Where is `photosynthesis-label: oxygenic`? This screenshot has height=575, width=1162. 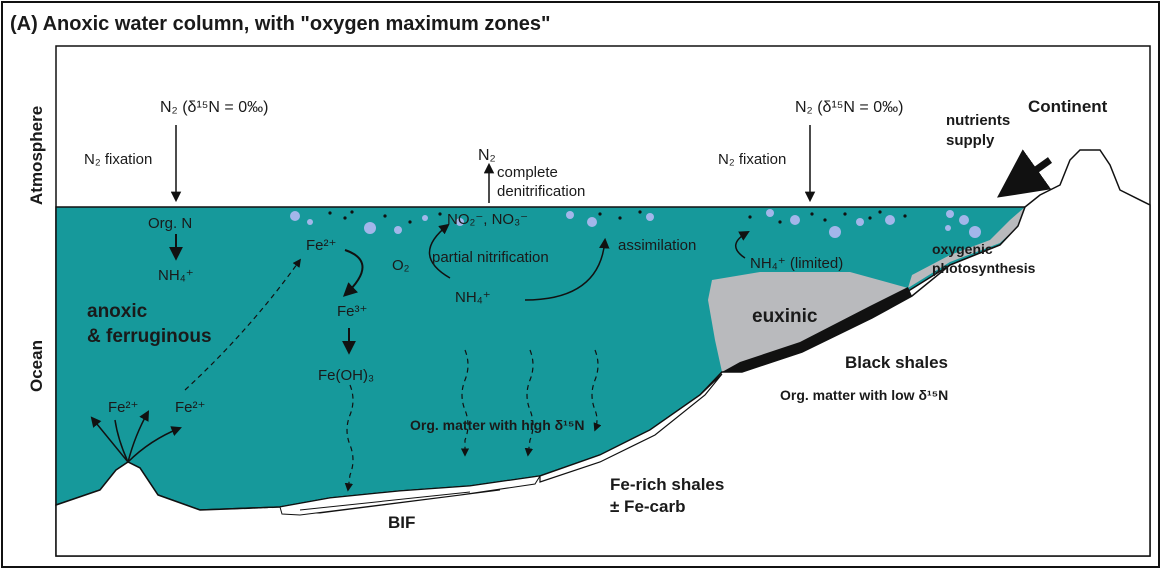 photosynthesis-label: oxygenic is located at coordinates (962, 249).